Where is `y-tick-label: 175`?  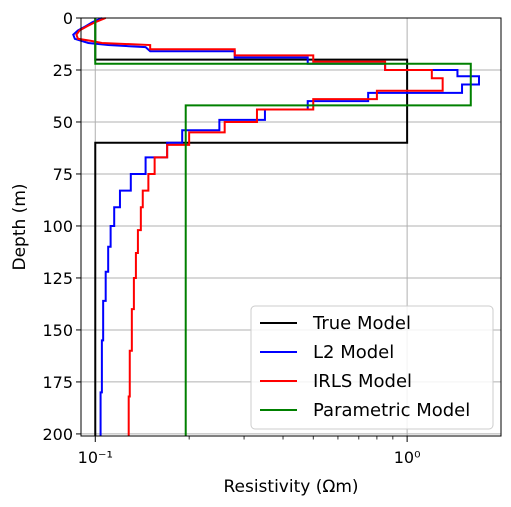 y-tick-label: 175 is located at coordinates (57, 382).